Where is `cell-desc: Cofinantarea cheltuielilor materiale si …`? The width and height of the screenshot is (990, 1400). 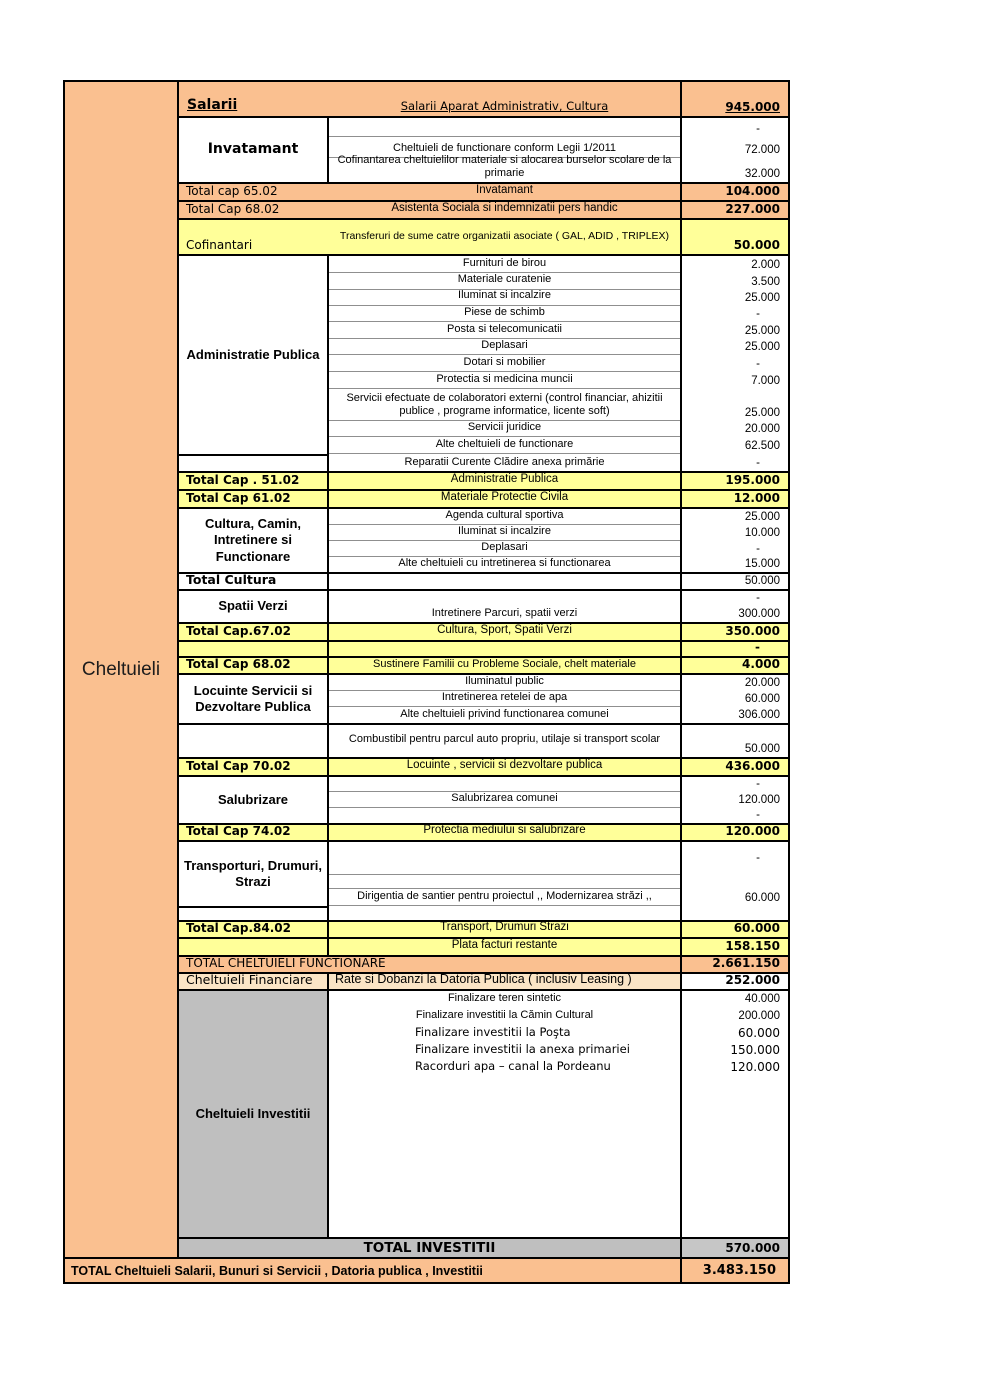 cell-desc: Cofinantarea cheltuielilor materiale si … is located at coordinates (504, 166).